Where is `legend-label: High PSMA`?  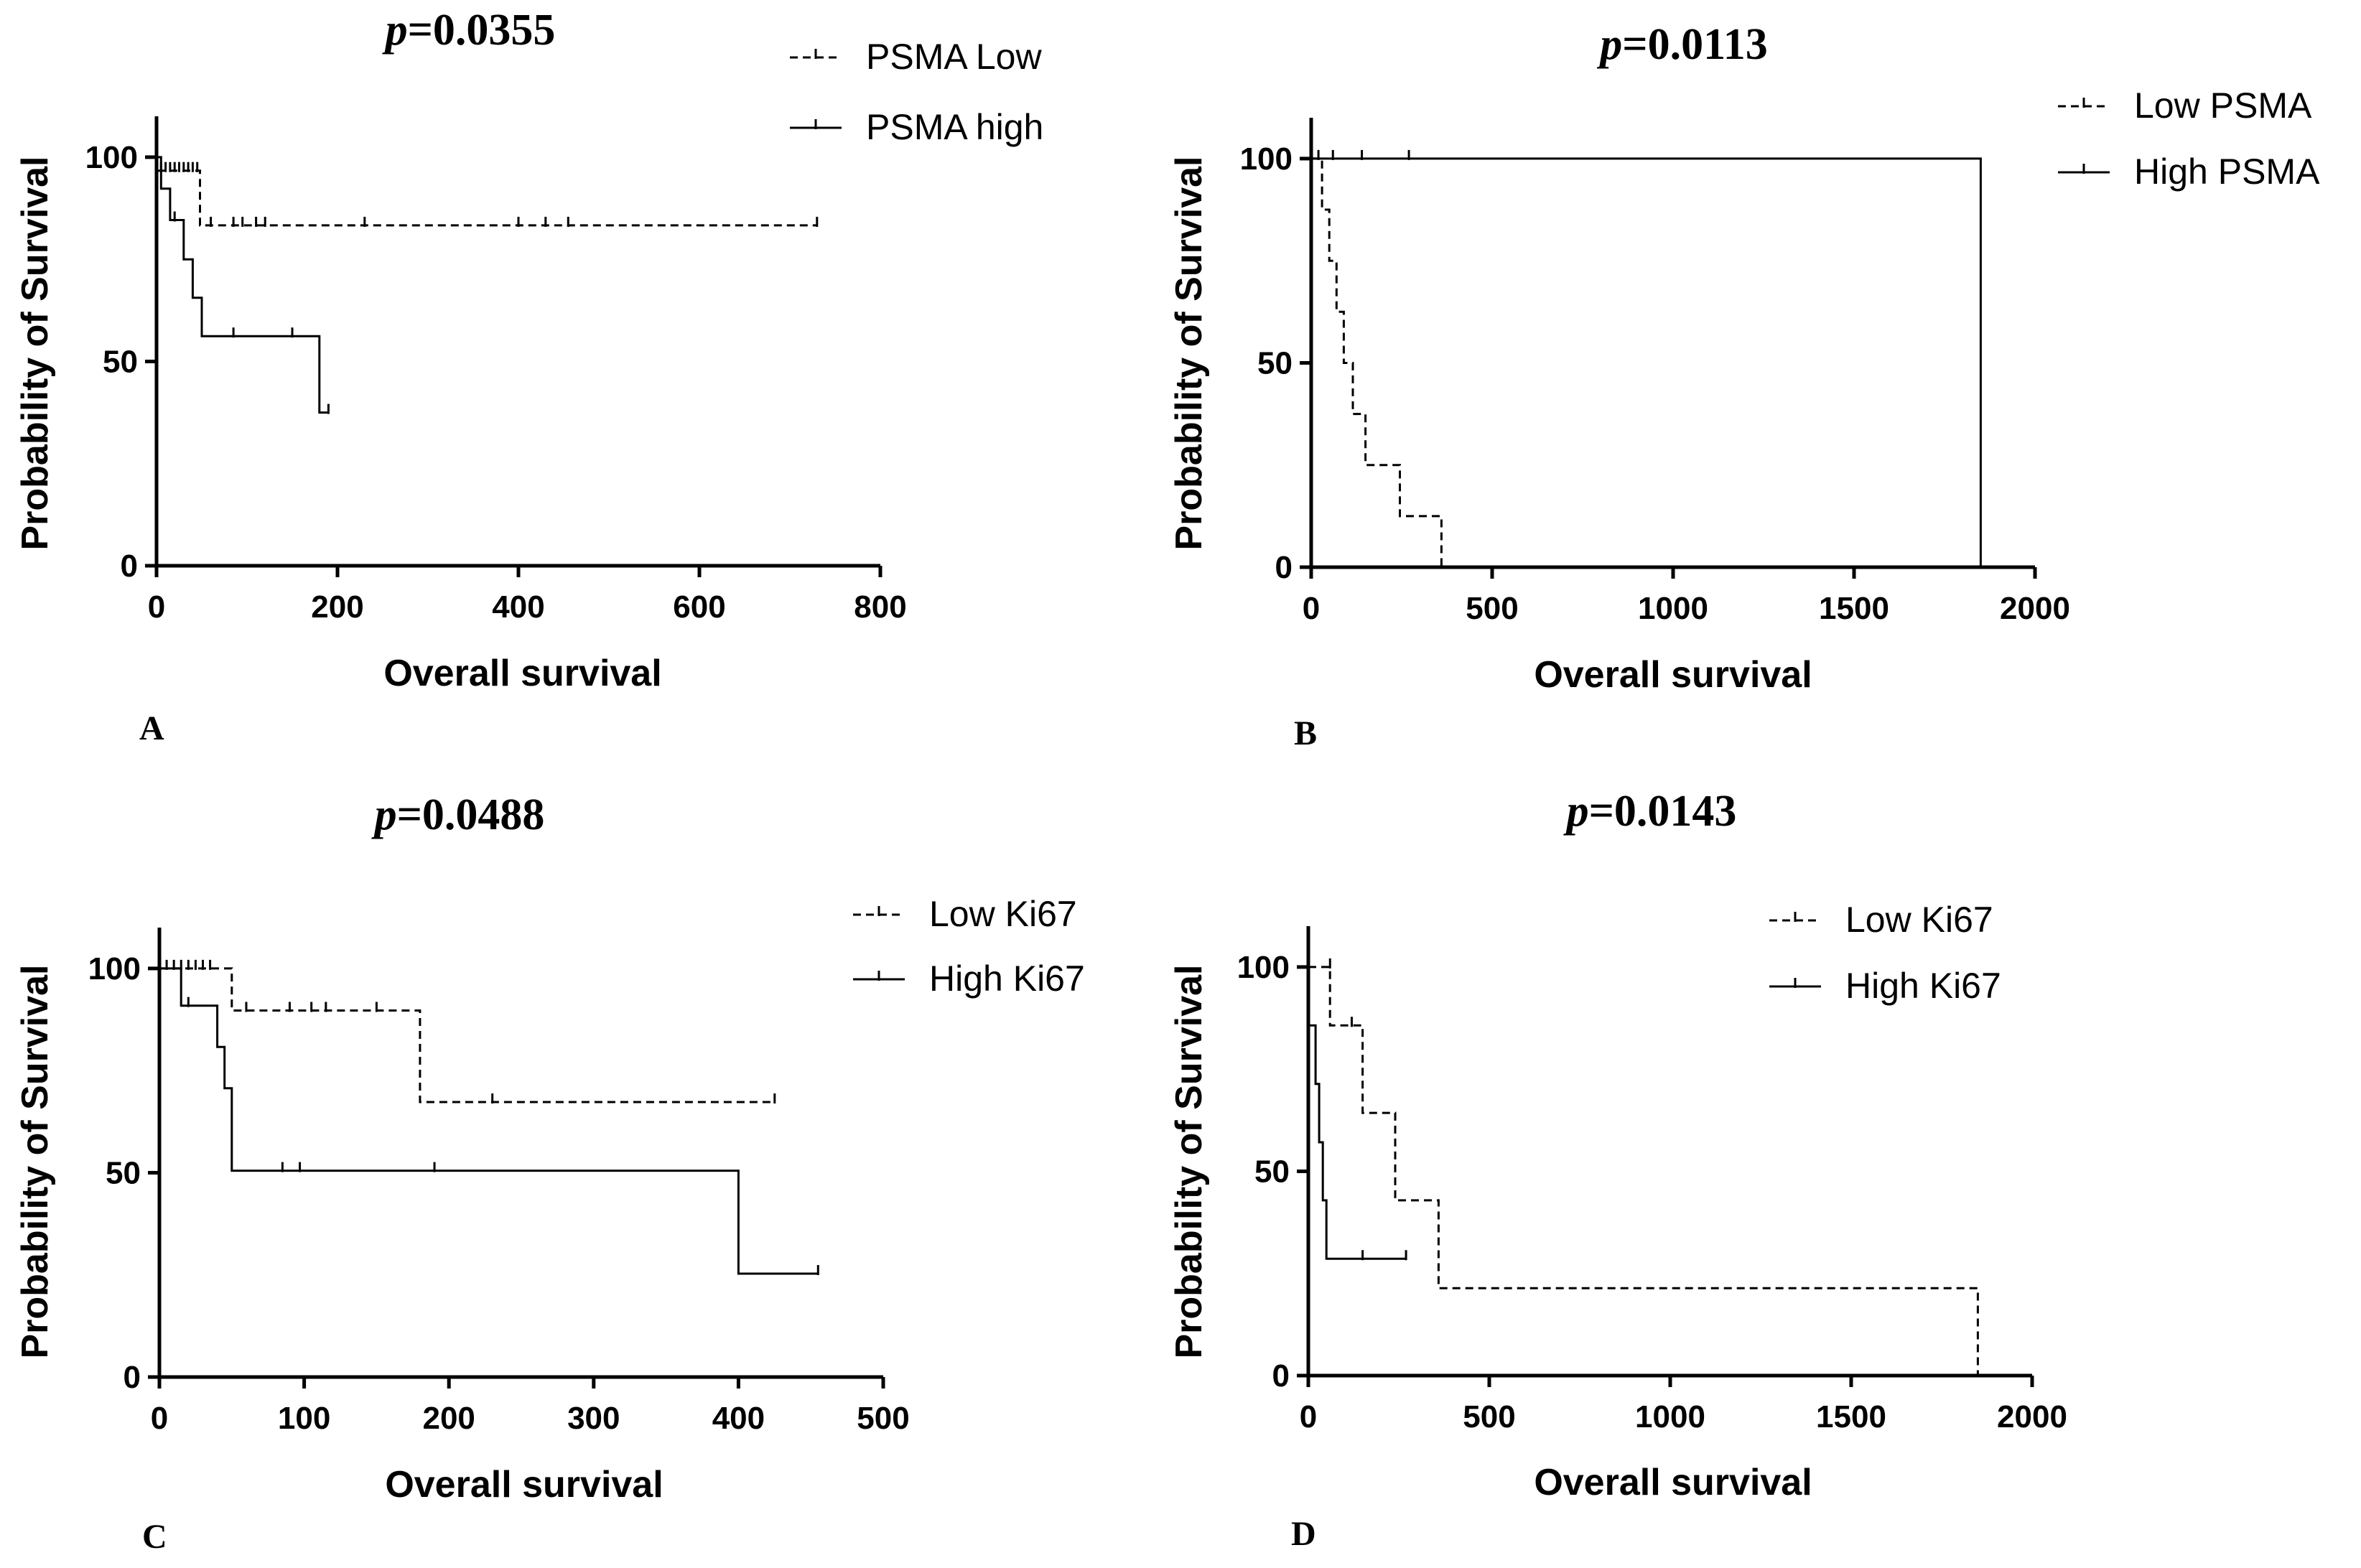 legend-label: High PSMA is located at coordinates (2227, 171).